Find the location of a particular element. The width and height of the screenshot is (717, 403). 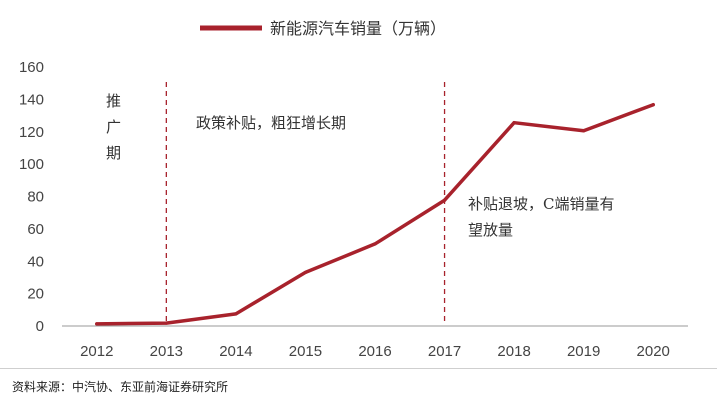

source-note: 资料来源：中汽协、东亚前海证券研究所 is located at coordinates (120, 387).